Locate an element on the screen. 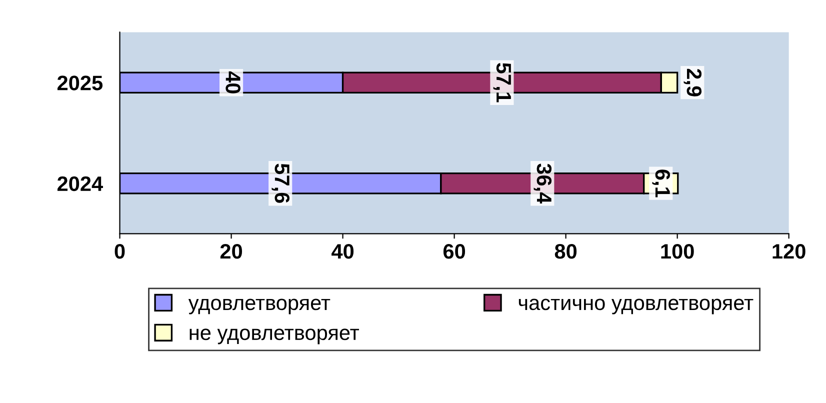  x-tick-label: 20 is located at coordinates (231, 251).